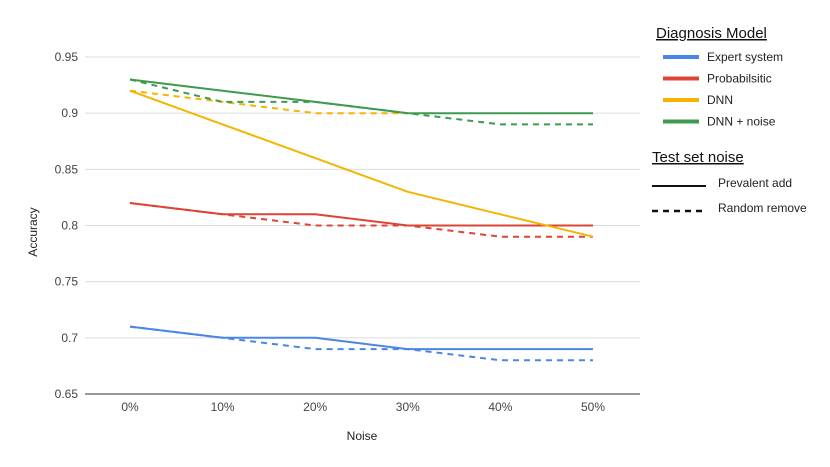 The height and width of the screenshot is (467, 830). I want to click on y-tick-label: 0.9, so click(69, 113).